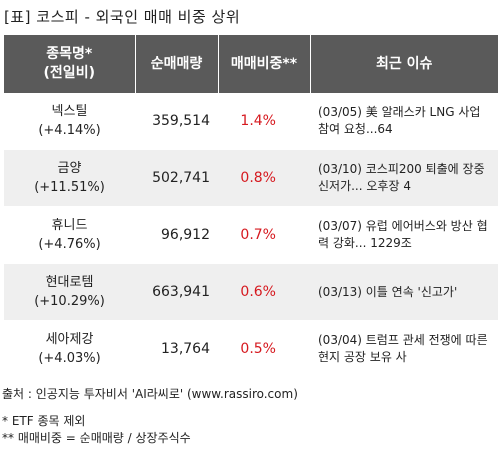 This screenshot has height=450, width=500. I want to click on trade-ratio-cell: 1.4%, so click(264, 121).